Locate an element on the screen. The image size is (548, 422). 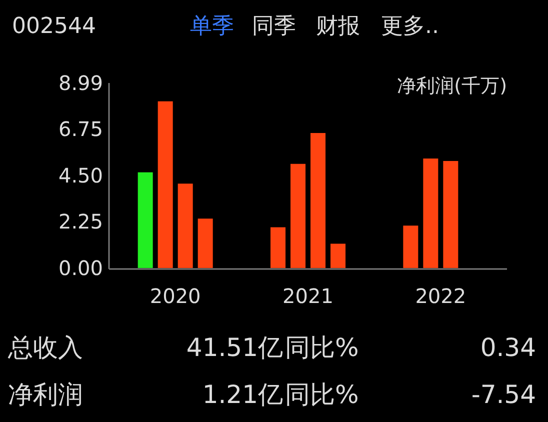
y-tick-label: 0.00 is located at coordinates (80, 268).